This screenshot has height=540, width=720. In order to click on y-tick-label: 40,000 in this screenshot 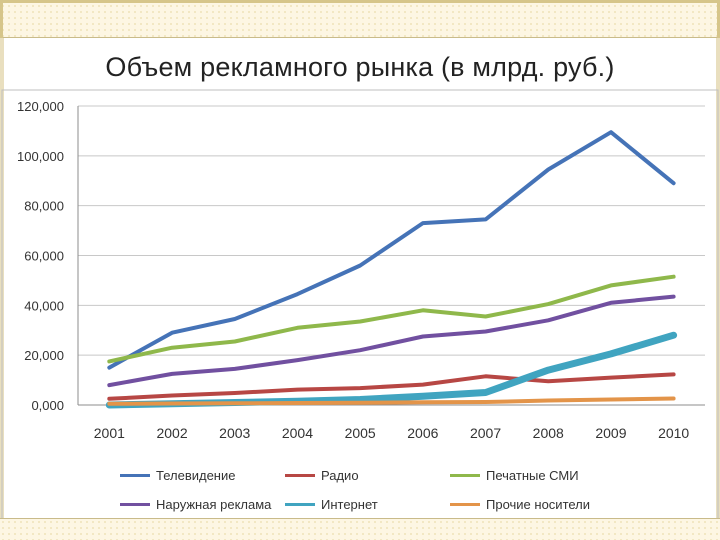, I will do `click(44, 305)`.